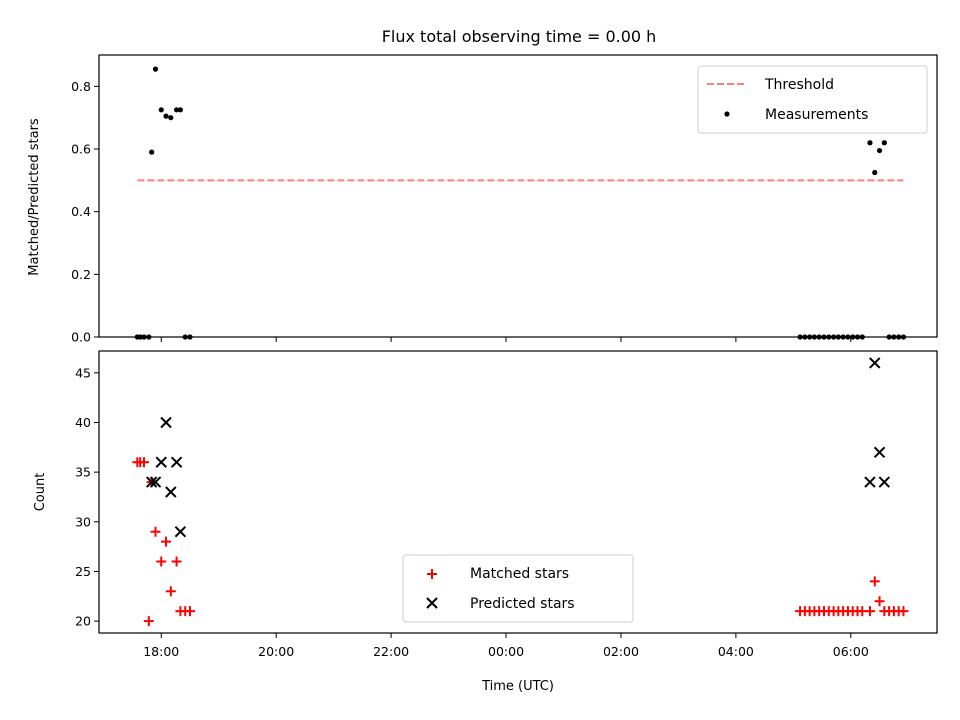  I want to click on y-tick-label: 0.2, so click(81, 274).